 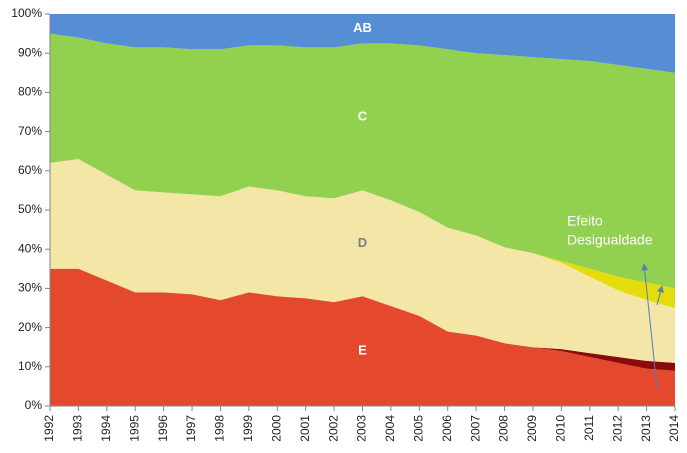 What do you see at coordinates (248, 428) in the screenshot?
I see `x-tick-label: 1999` at bounding box center [248, 428].